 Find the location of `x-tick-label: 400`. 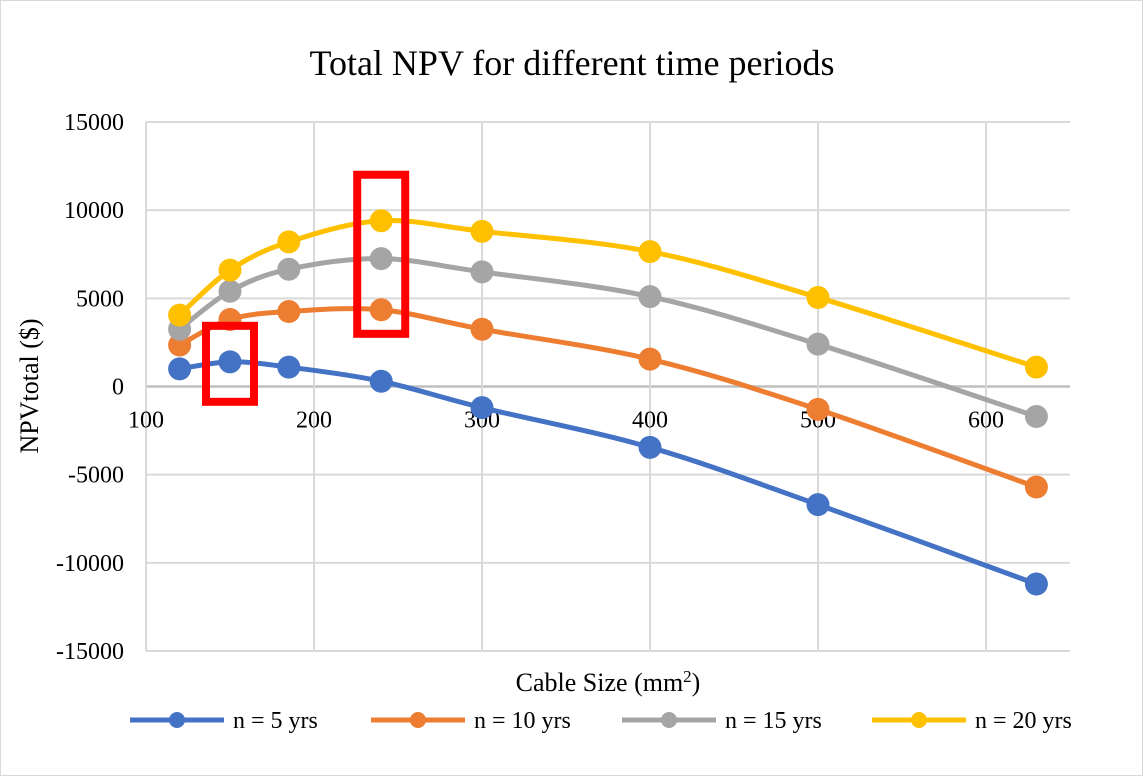

x-tick-label: 400 is located at coordinates (650, 421).